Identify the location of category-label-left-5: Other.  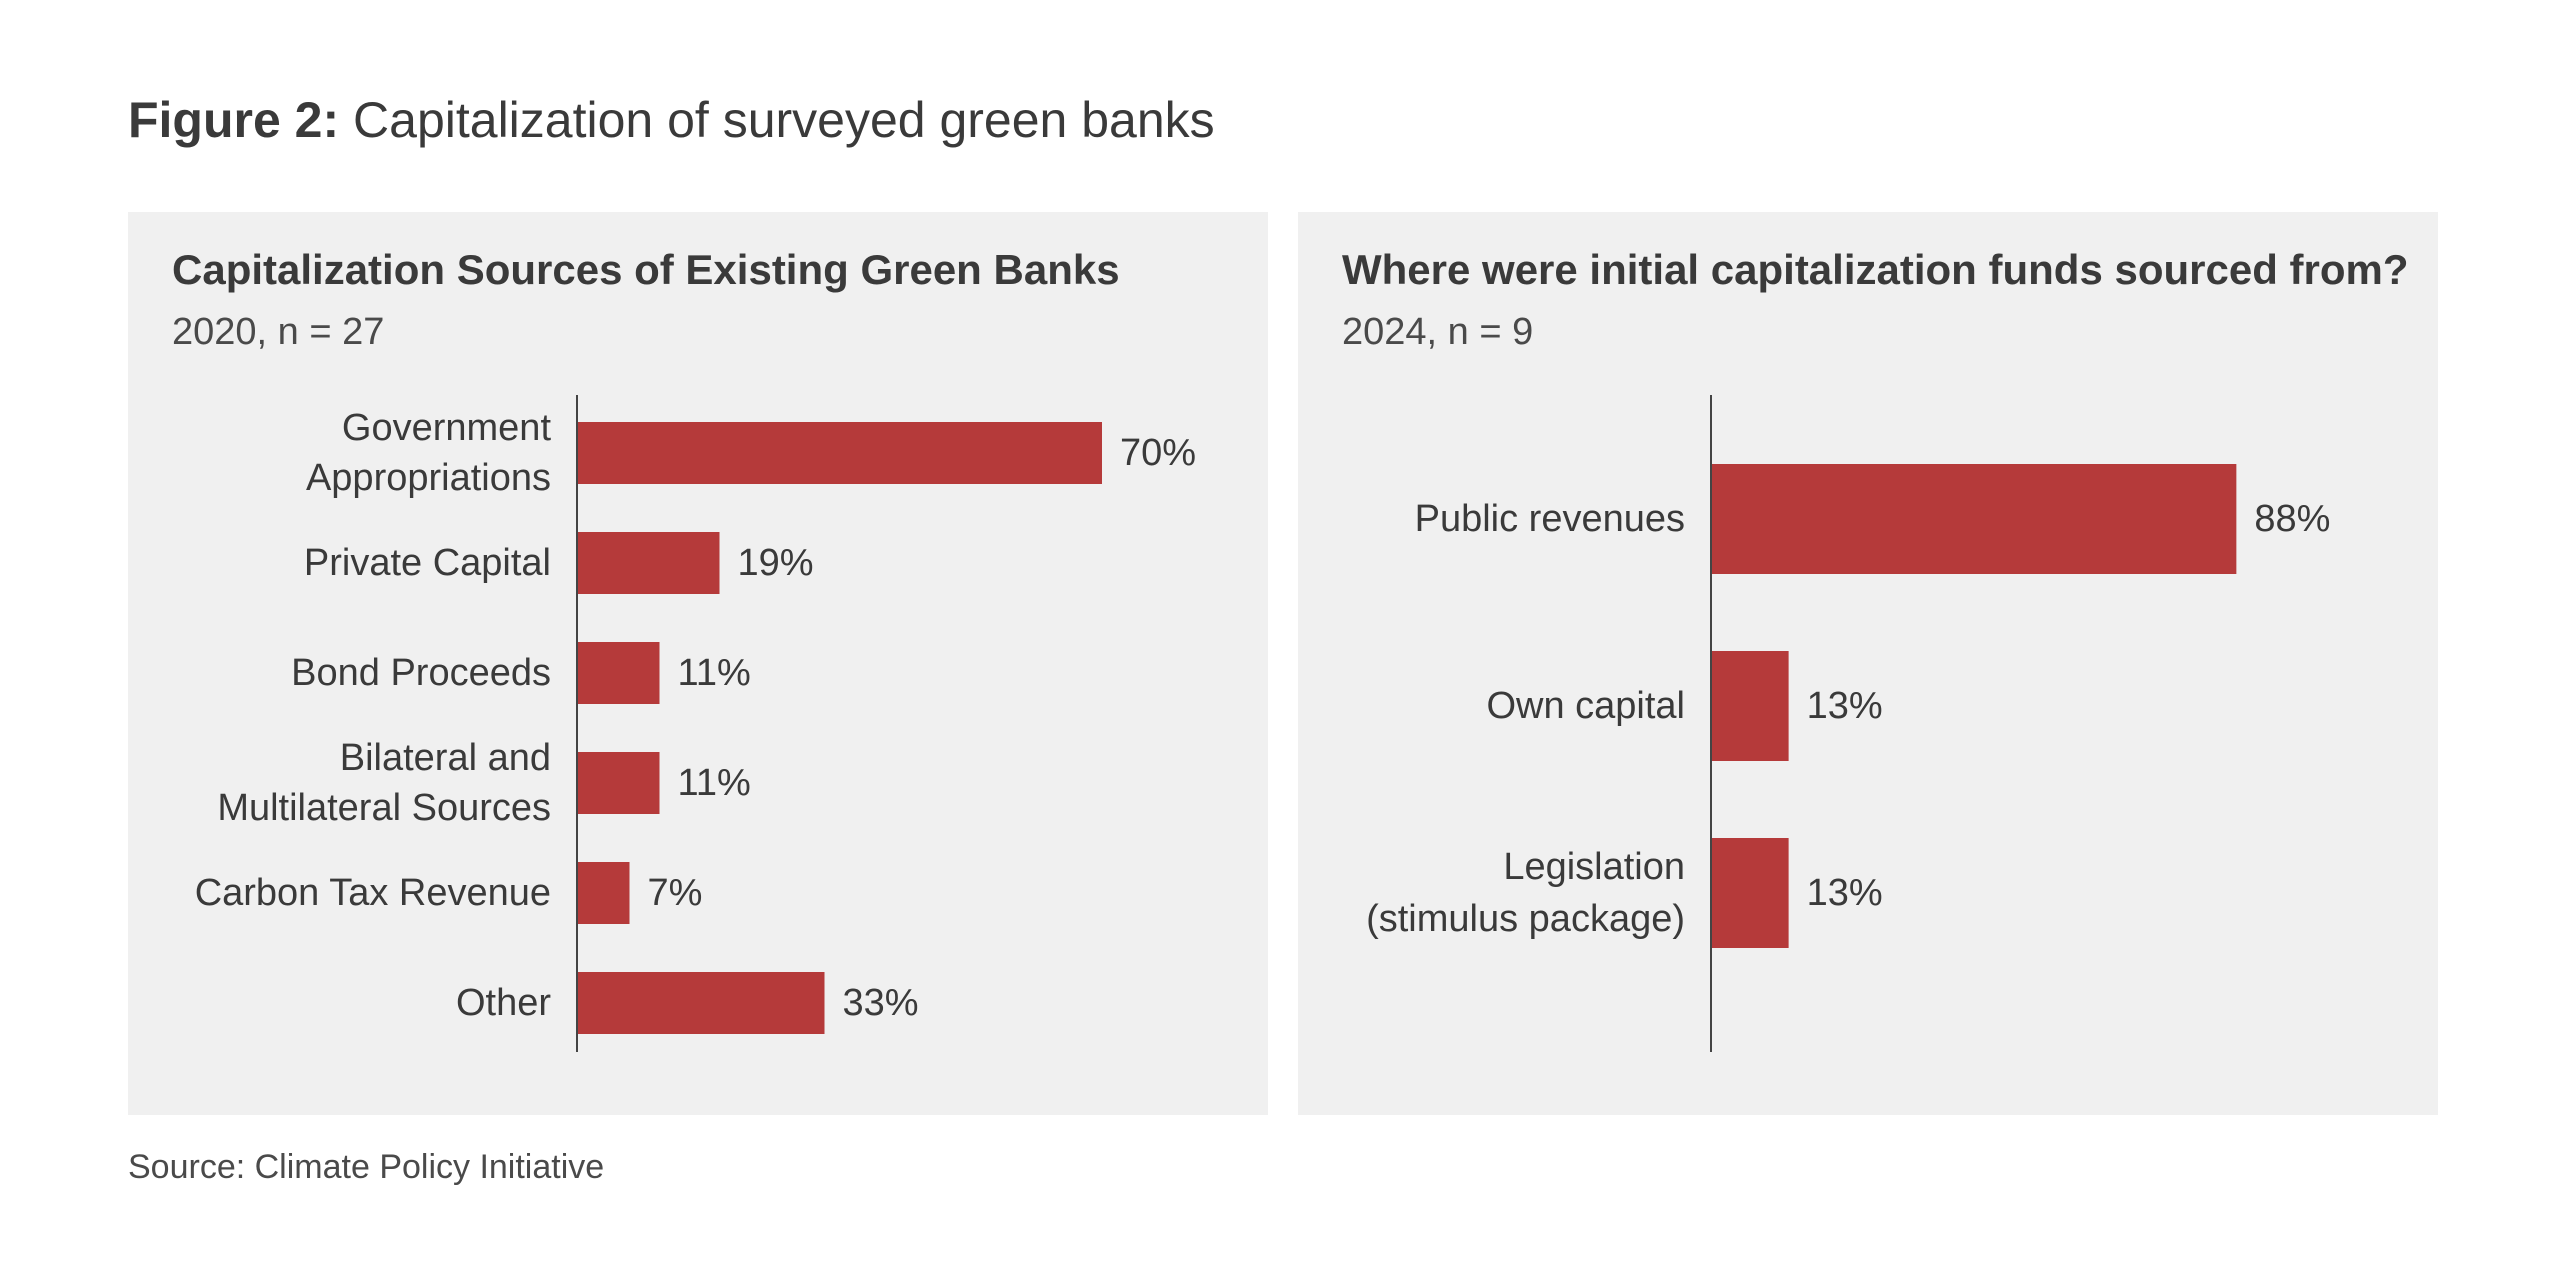
(503, 1003).